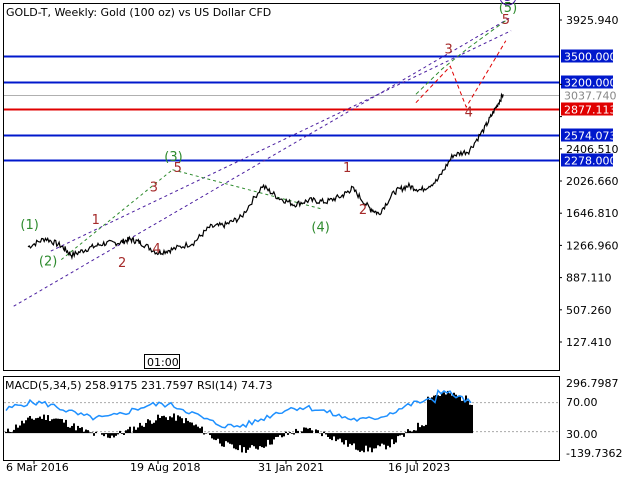 The height and width of the screenshot is (480, 640). Describe the element at coordinates (589, 278) in the screenshot. I see `price-tick-label: 887.110` at that location.